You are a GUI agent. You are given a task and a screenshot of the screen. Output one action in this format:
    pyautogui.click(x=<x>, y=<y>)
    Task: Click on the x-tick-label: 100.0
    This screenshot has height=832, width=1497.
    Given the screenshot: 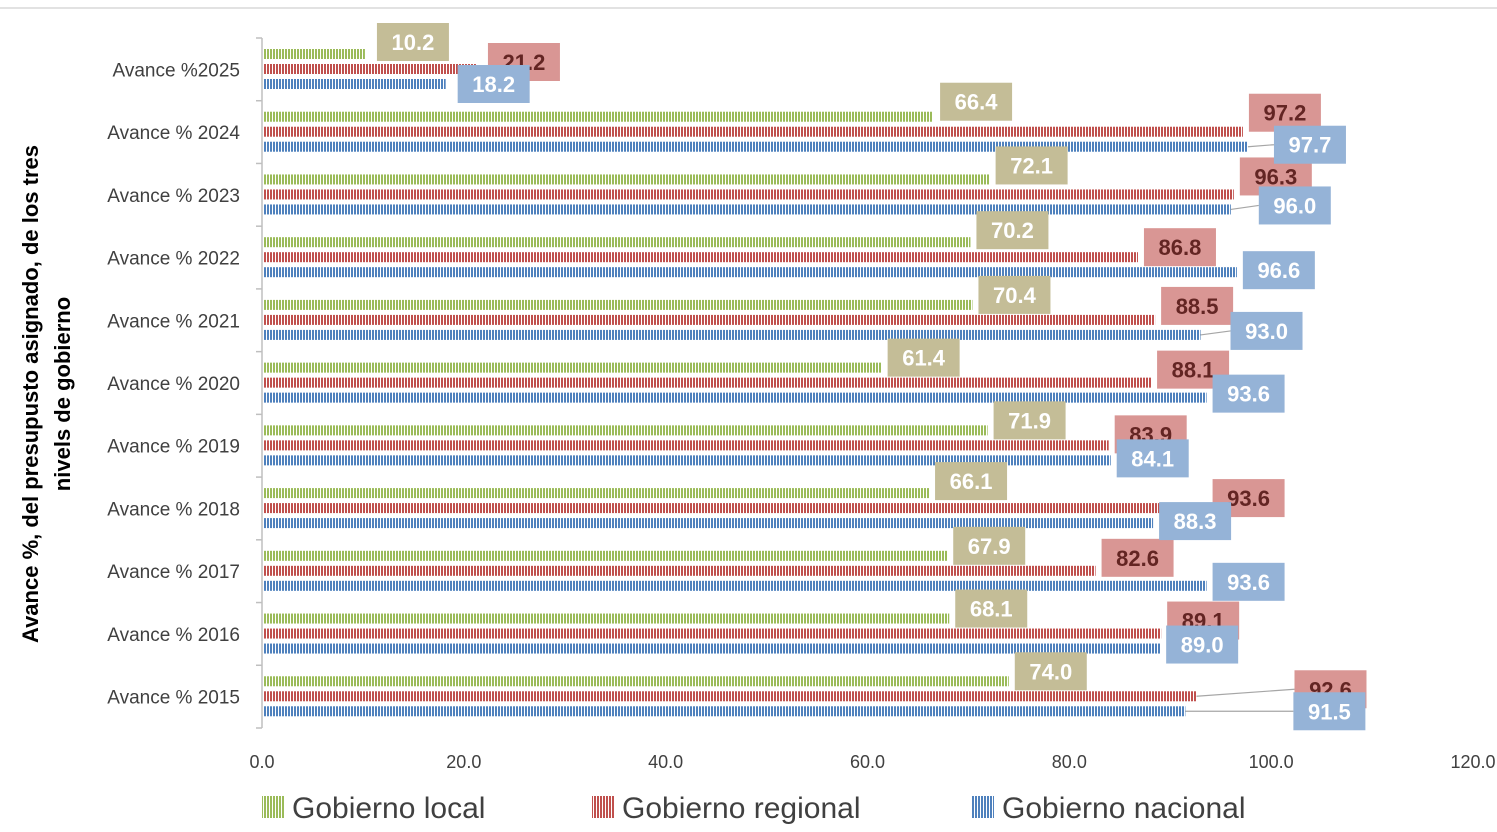 What is the action you would take?
    pyautogui.click(x=1271, y=762)
    